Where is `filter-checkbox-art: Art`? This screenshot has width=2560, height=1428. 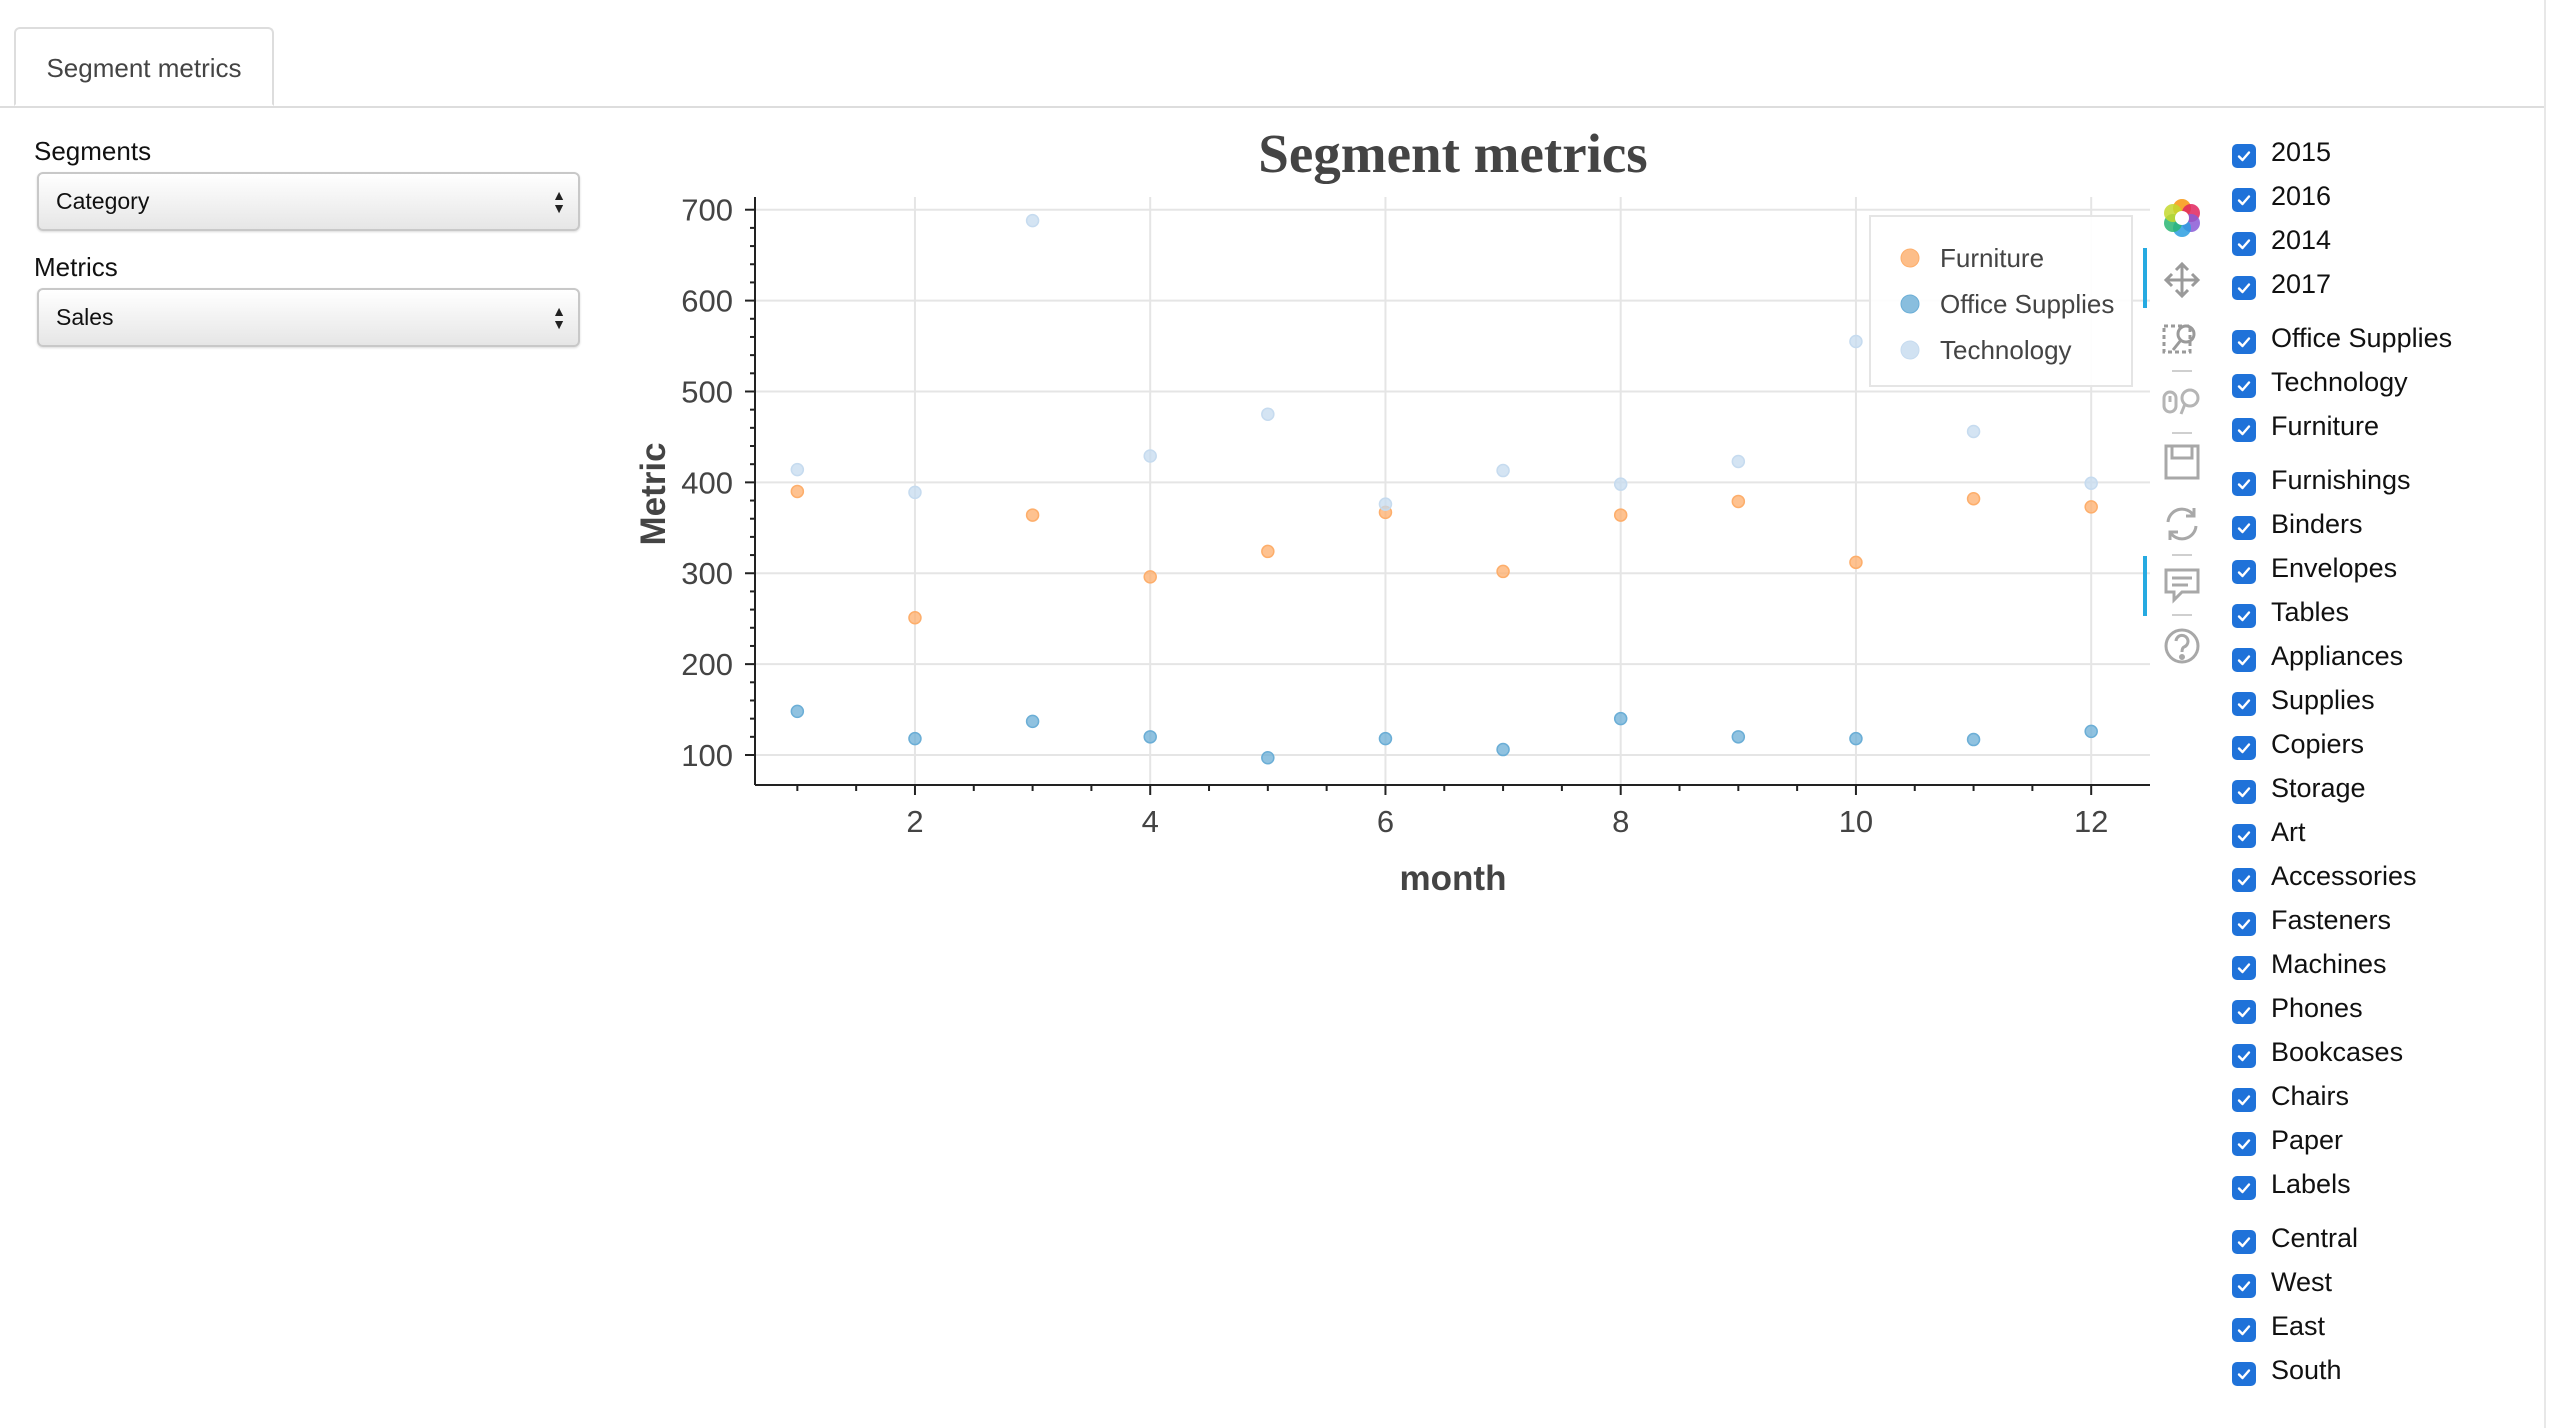
filter-checkbox-art: Art is located at coordinates (2269, 832).